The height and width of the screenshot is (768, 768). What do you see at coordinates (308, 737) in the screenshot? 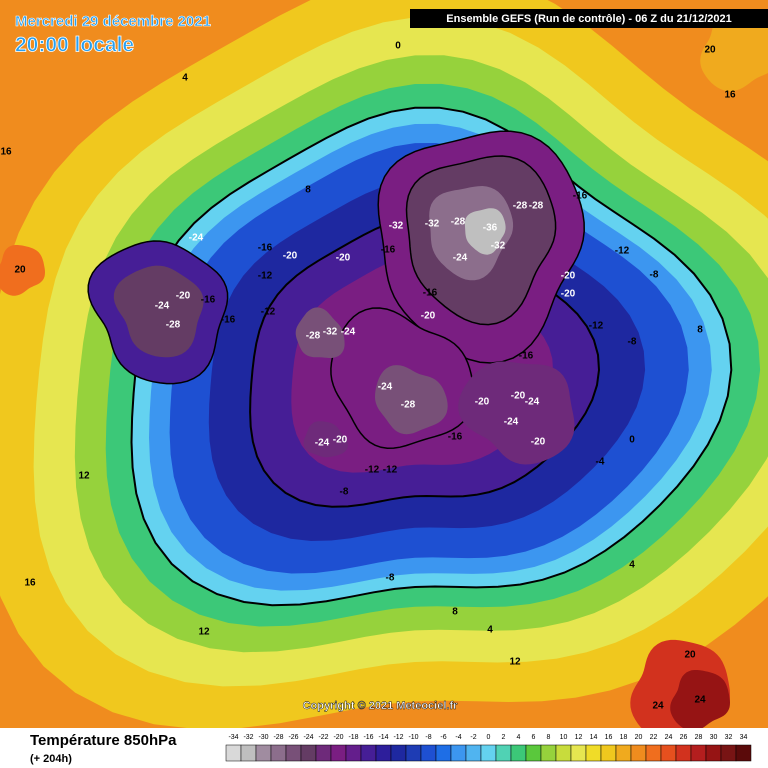
I see `colorbar-tick: -24` at bounding box center [308, 737].